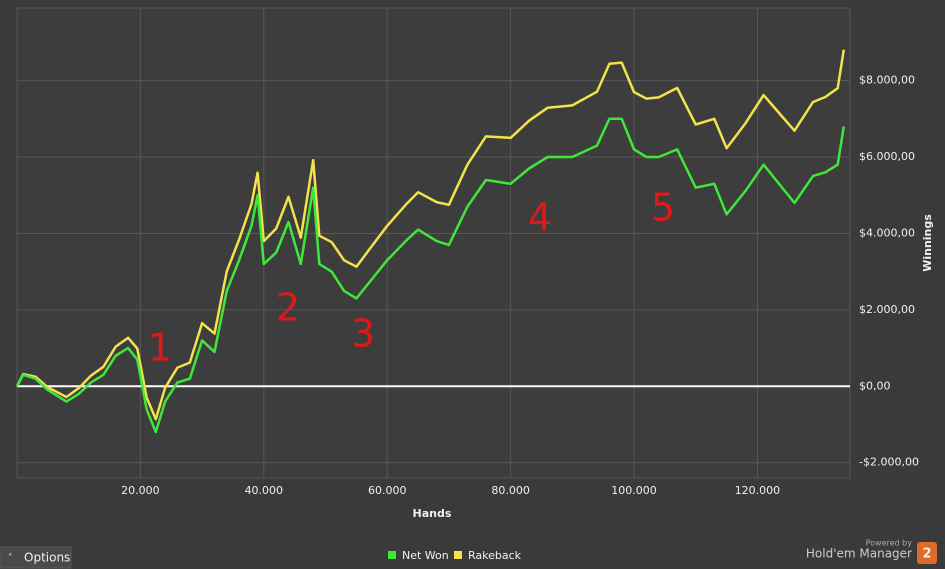 The height and width of the screenshot is (569, 945). Describe the element at coordinates (887, 232) in the screenshot. I see `y-tick-label: $4.000,00` at that location.